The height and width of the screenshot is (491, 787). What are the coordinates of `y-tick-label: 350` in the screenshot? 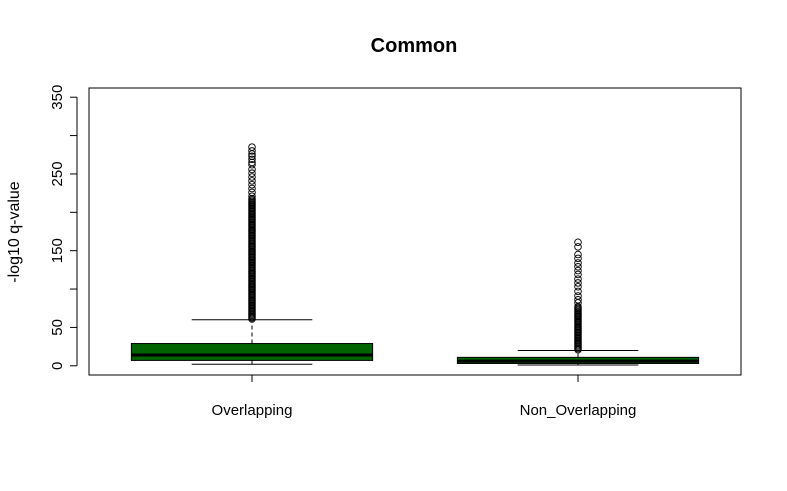 It's located at (57, 97).